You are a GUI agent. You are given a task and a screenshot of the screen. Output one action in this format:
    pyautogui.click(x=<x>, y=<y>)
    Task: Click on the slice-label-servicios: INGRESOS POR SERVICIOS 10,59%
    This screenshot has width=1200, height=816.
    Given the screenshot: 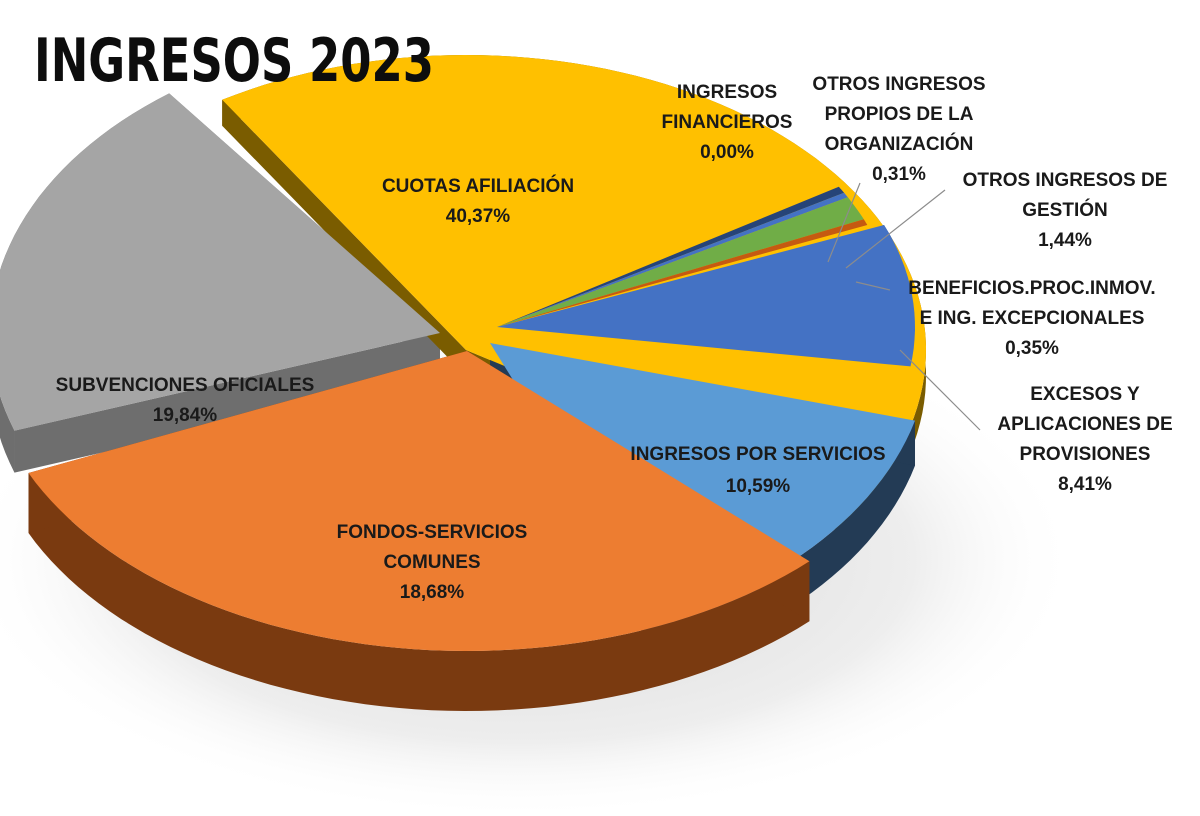 What is the action you would take?
    pyautogui.click(x=757, y=470)
    